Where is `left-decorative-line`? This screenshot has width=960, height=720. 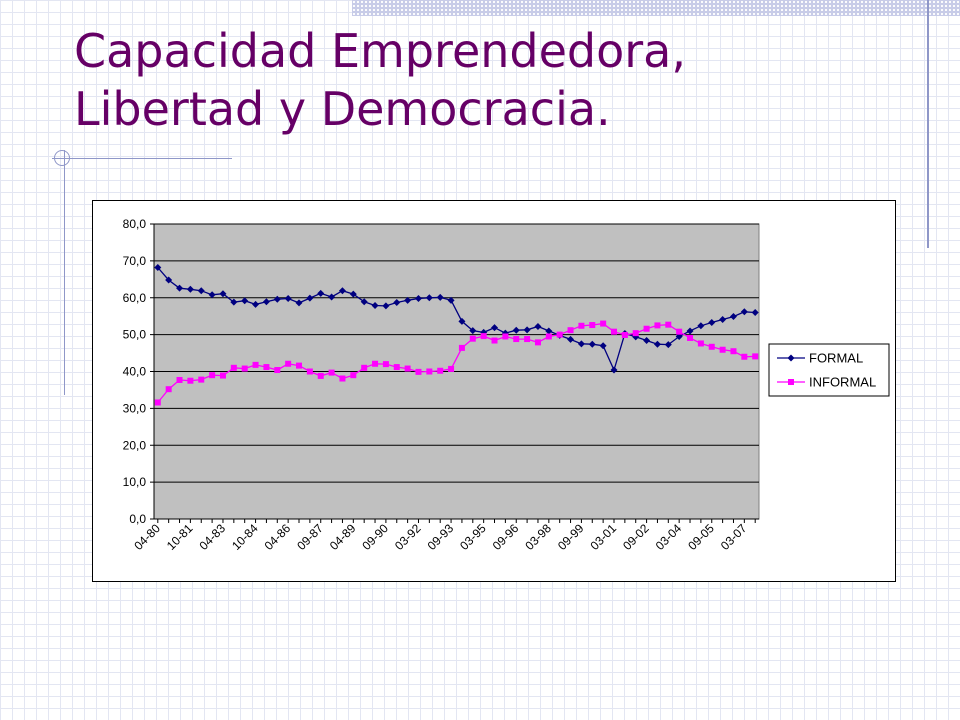 left-decorative-line is located at coordinates (64, 272).